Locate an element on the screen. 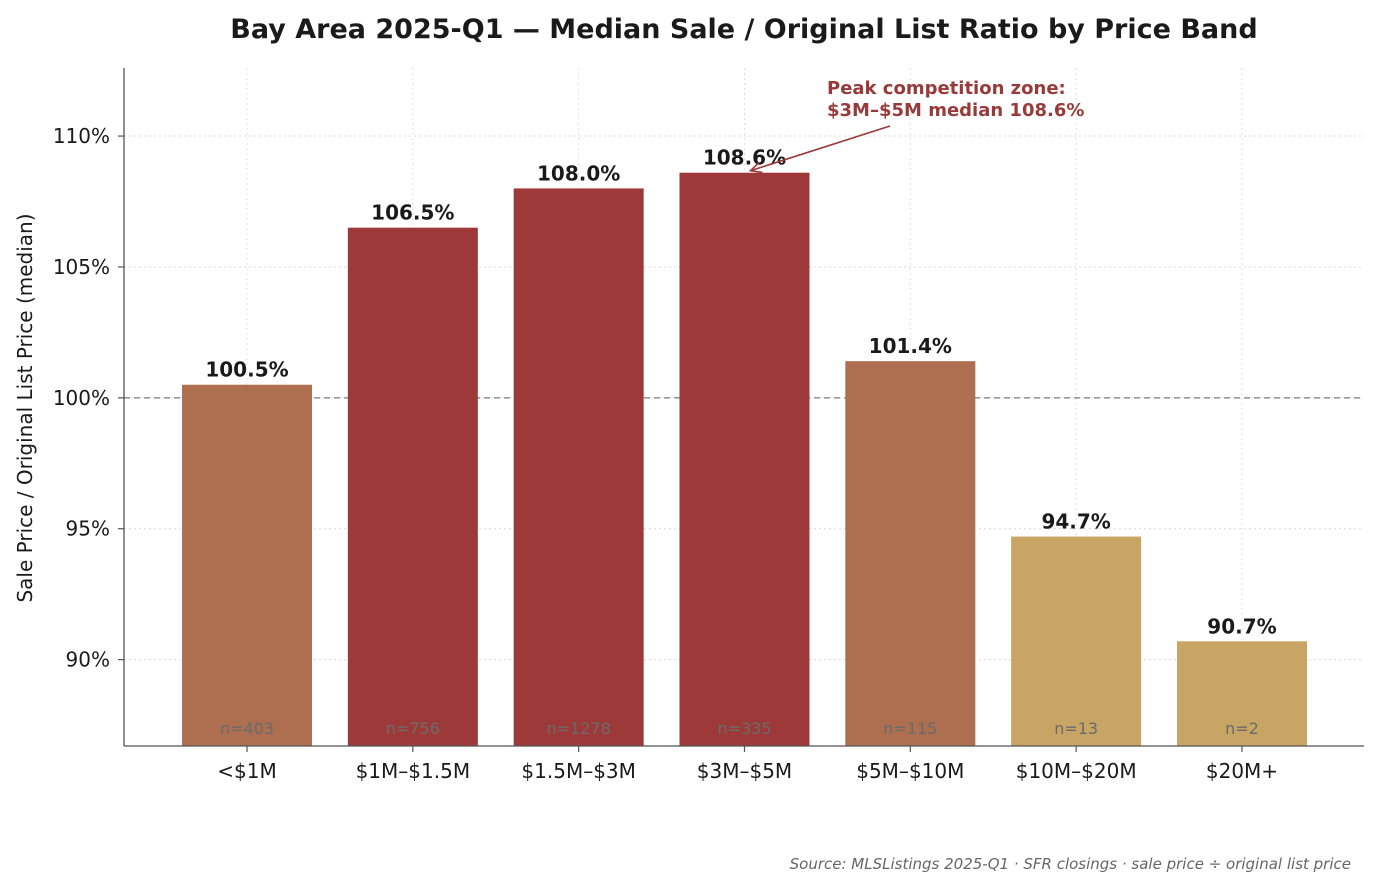  y-tick-label: 105% is located at coordinates (81, 267).